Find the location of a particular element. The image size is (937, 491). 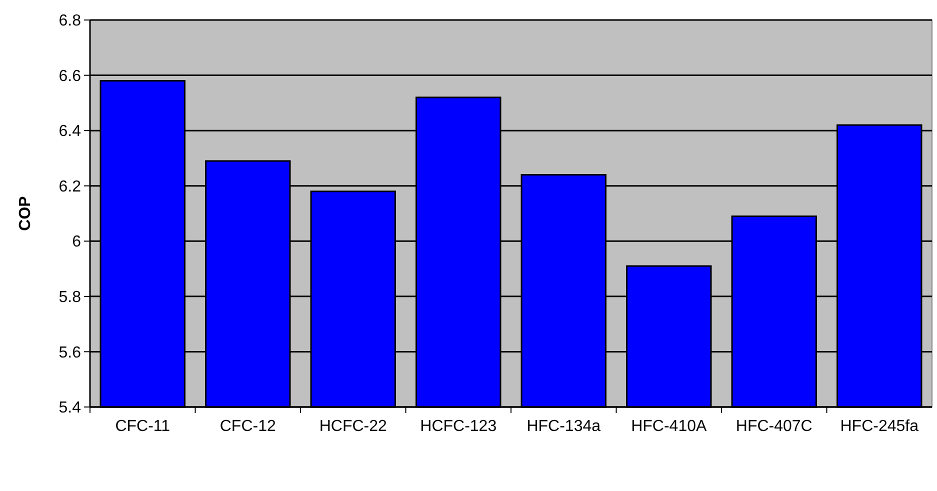

y-tick-label: 5.6 is located at coordinates (70, 353).